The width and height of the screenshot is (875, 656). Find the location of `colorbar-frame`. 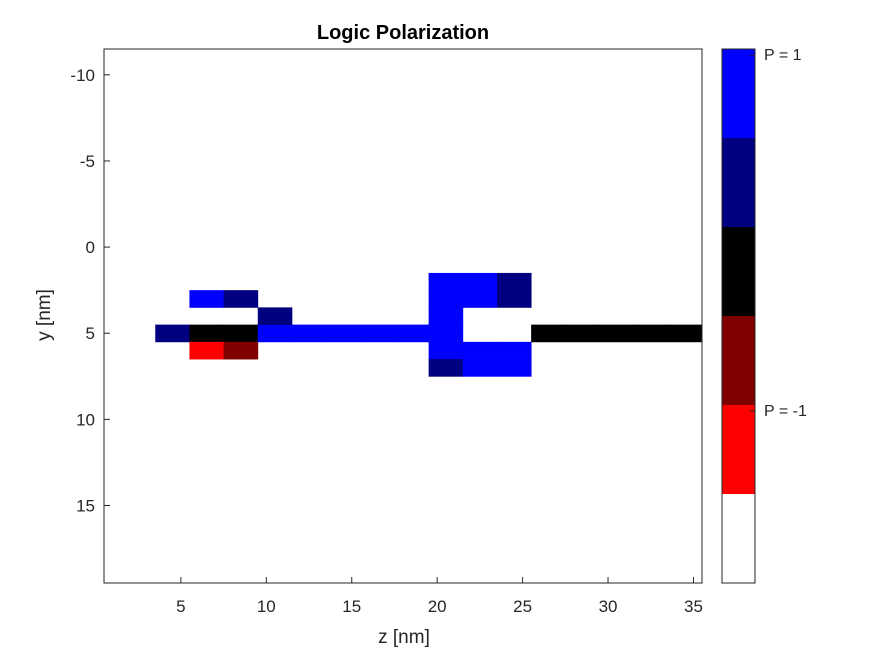

colorbar-frame is located at coordinates (738, 316).